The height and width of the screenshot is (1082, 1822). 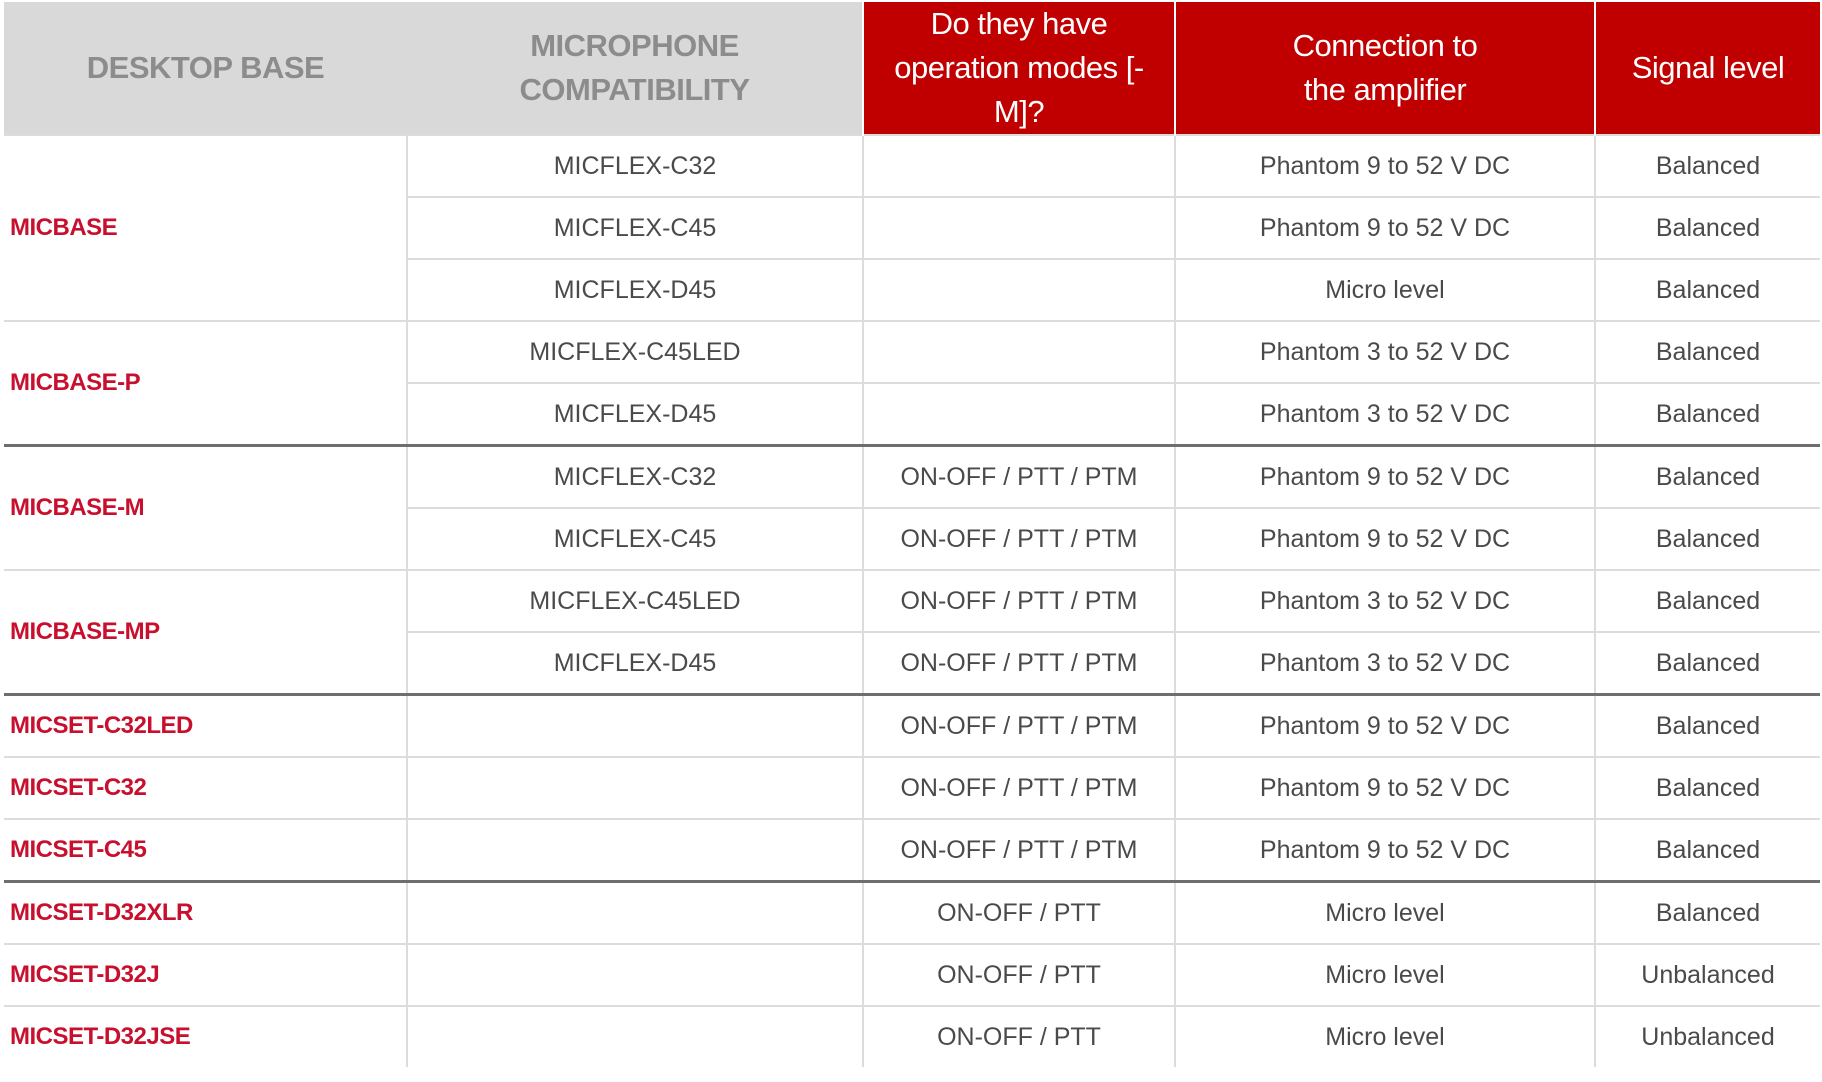 I want to click on table-row: MICFLEX-C45 Phantom 9 to 52 V DC Balanced, so click(x=912, y=227).